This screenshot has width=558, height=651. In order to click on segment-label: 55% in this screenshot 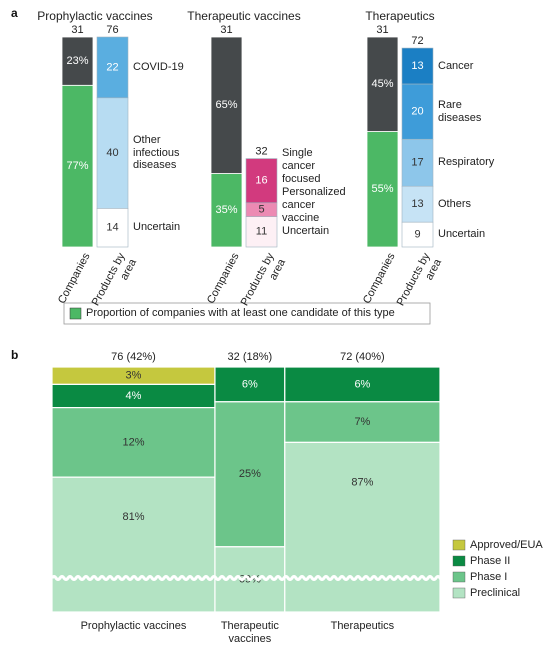, I will do `click(382, 189)`.